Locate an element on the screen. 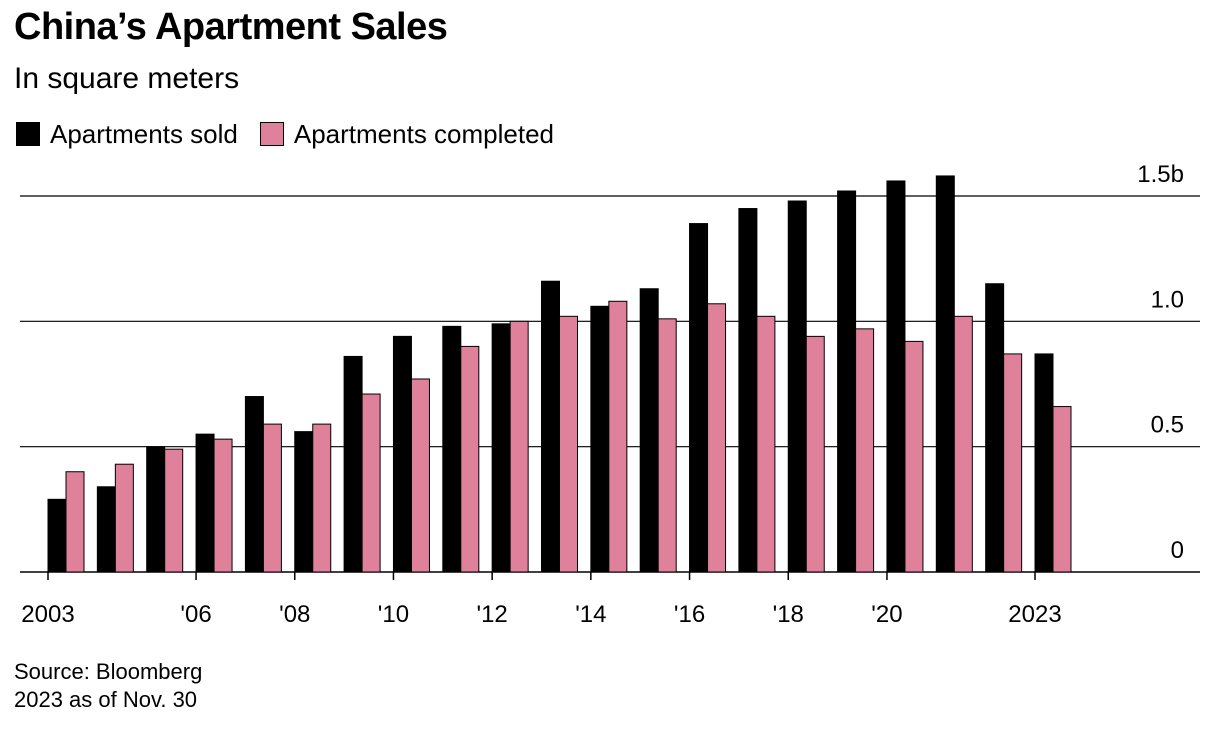 The width and height of the screenshot is (1224, 734). x-tick-label: '14 is located at coordinates (590, 614).